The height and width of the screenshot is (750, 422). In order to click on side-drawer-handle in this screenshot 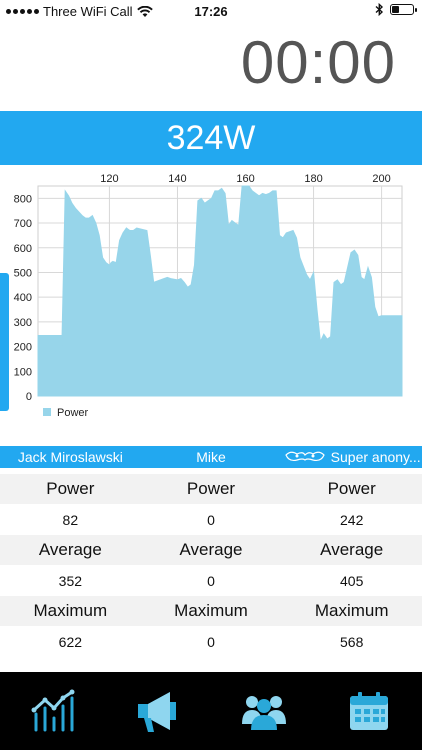, I will do `click(4, 342)`.